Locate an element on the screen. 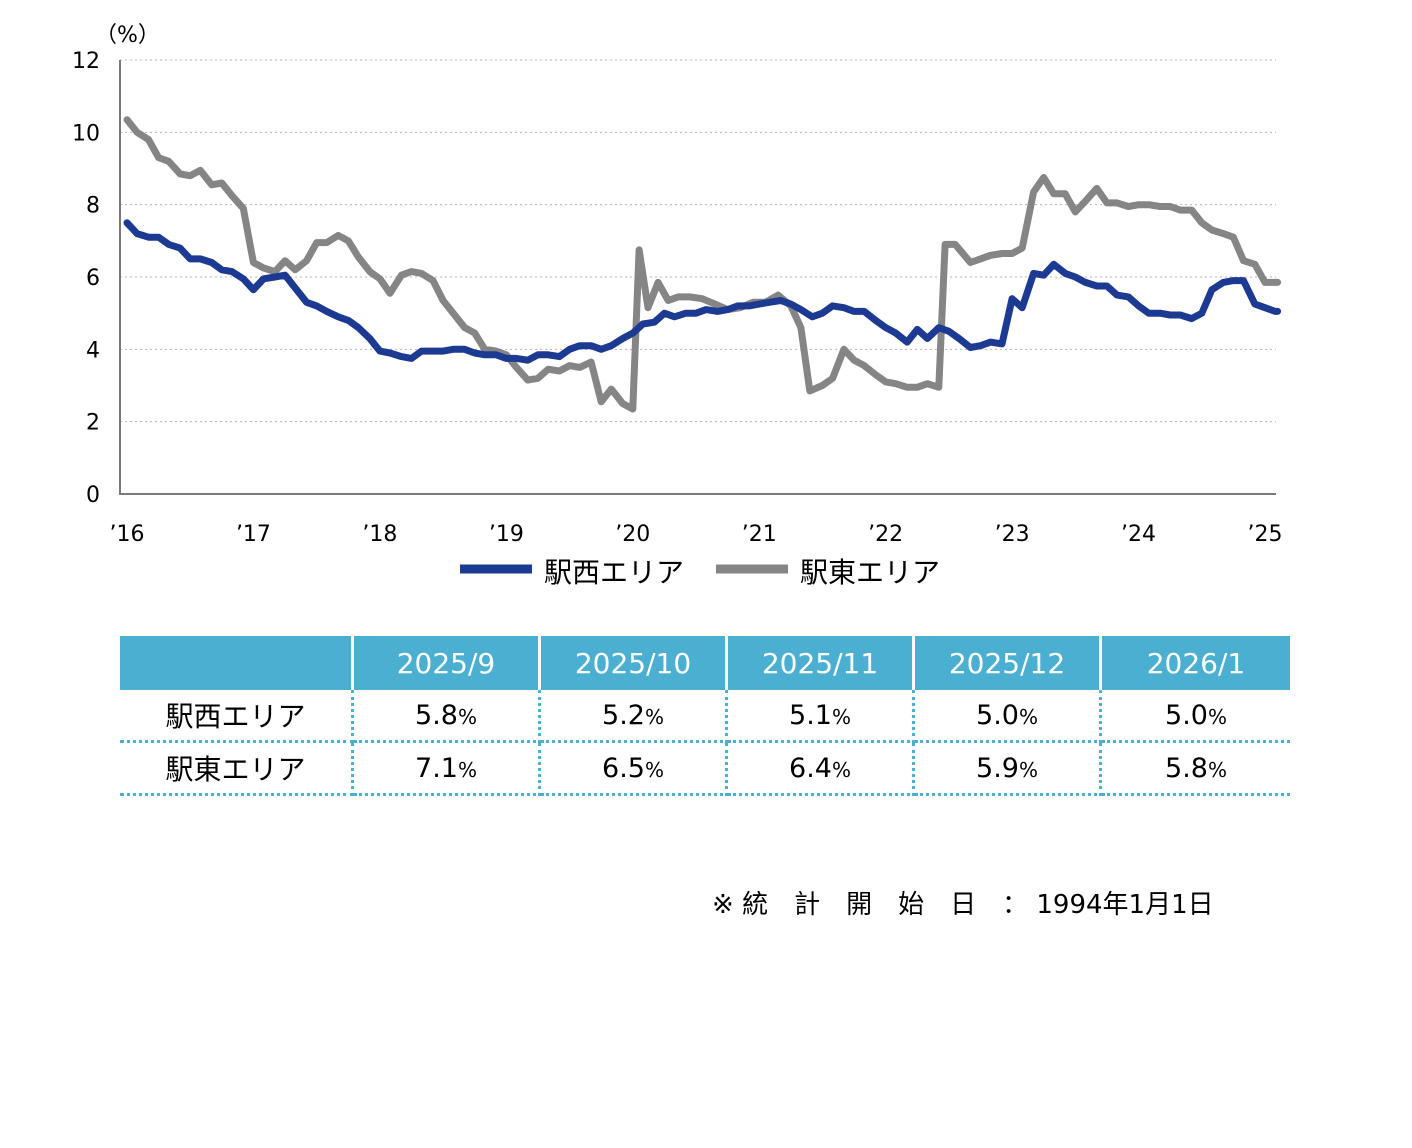 The height and width of the screenshot is (1148, 1412). table-cell: 6.4% is located at coordinates (821, 769).